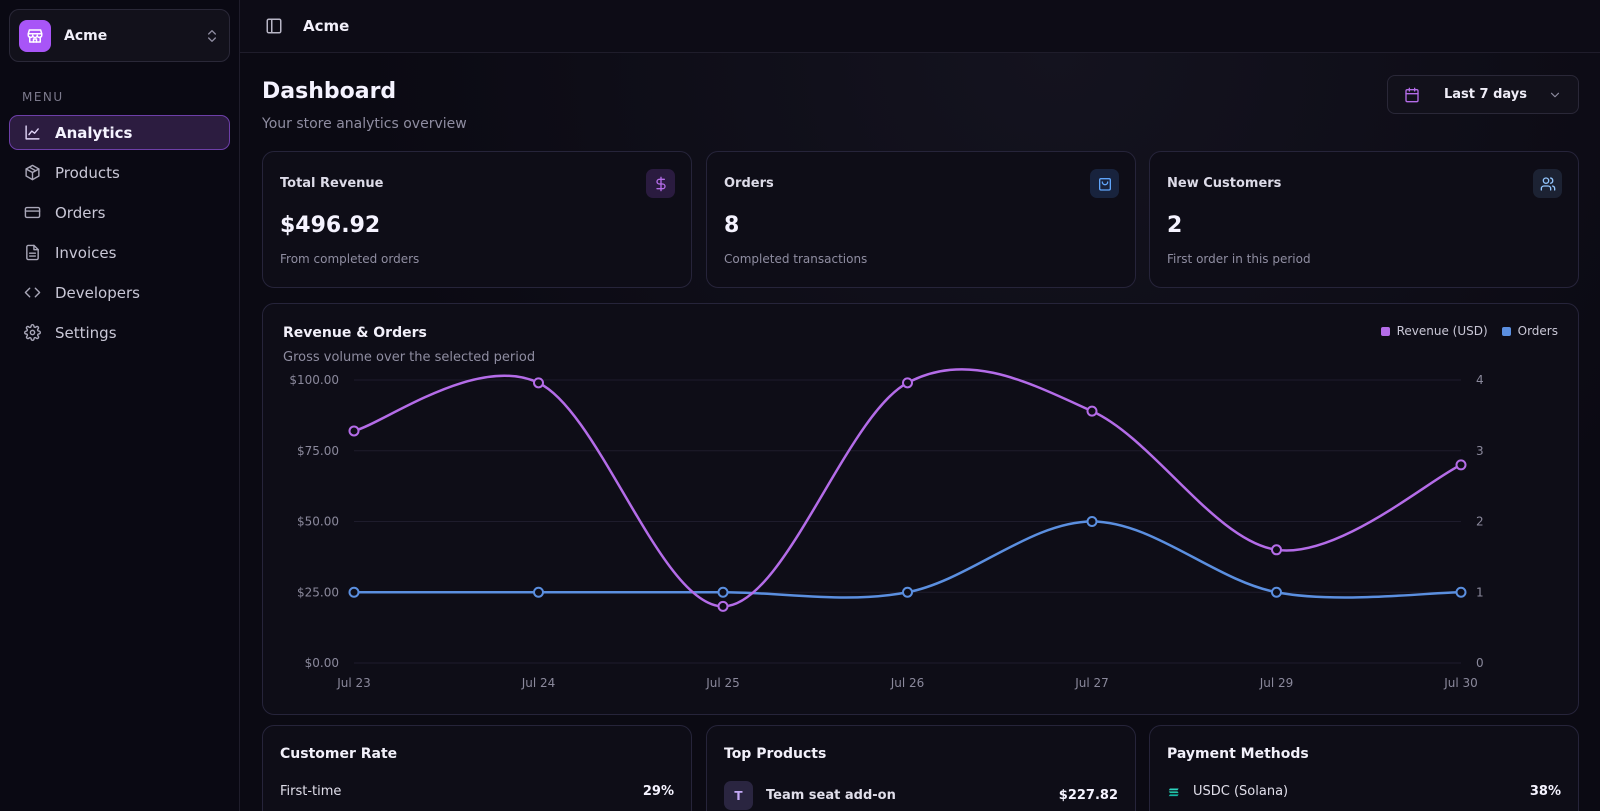 The image size is (1600, 811). What do you see at coordinates (332, 183) in the screenshot?
I see `stat-label: Total Revenue` at bounding box center [332, 183].